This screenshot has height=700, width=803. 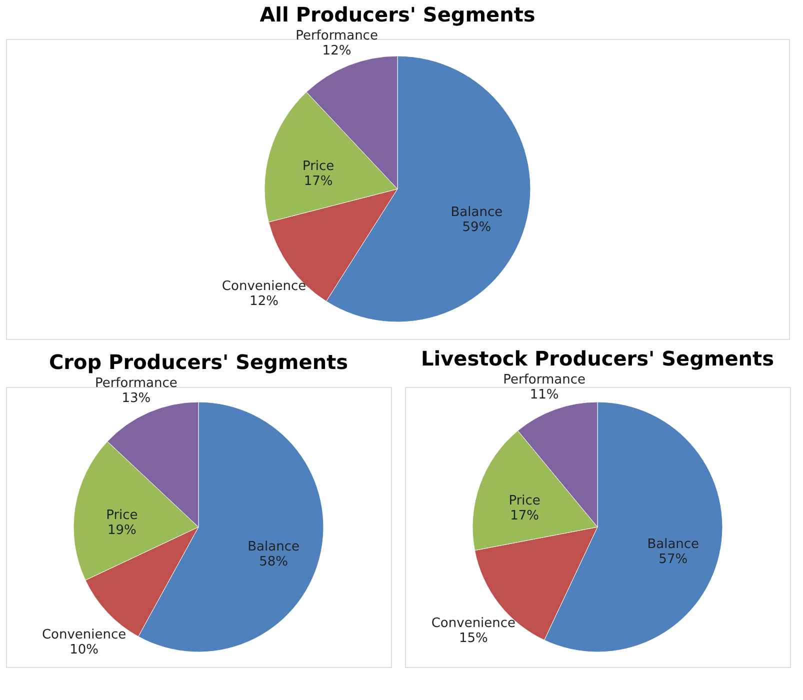 I want to click on data-label: 11%, so click(x=544, y=394).